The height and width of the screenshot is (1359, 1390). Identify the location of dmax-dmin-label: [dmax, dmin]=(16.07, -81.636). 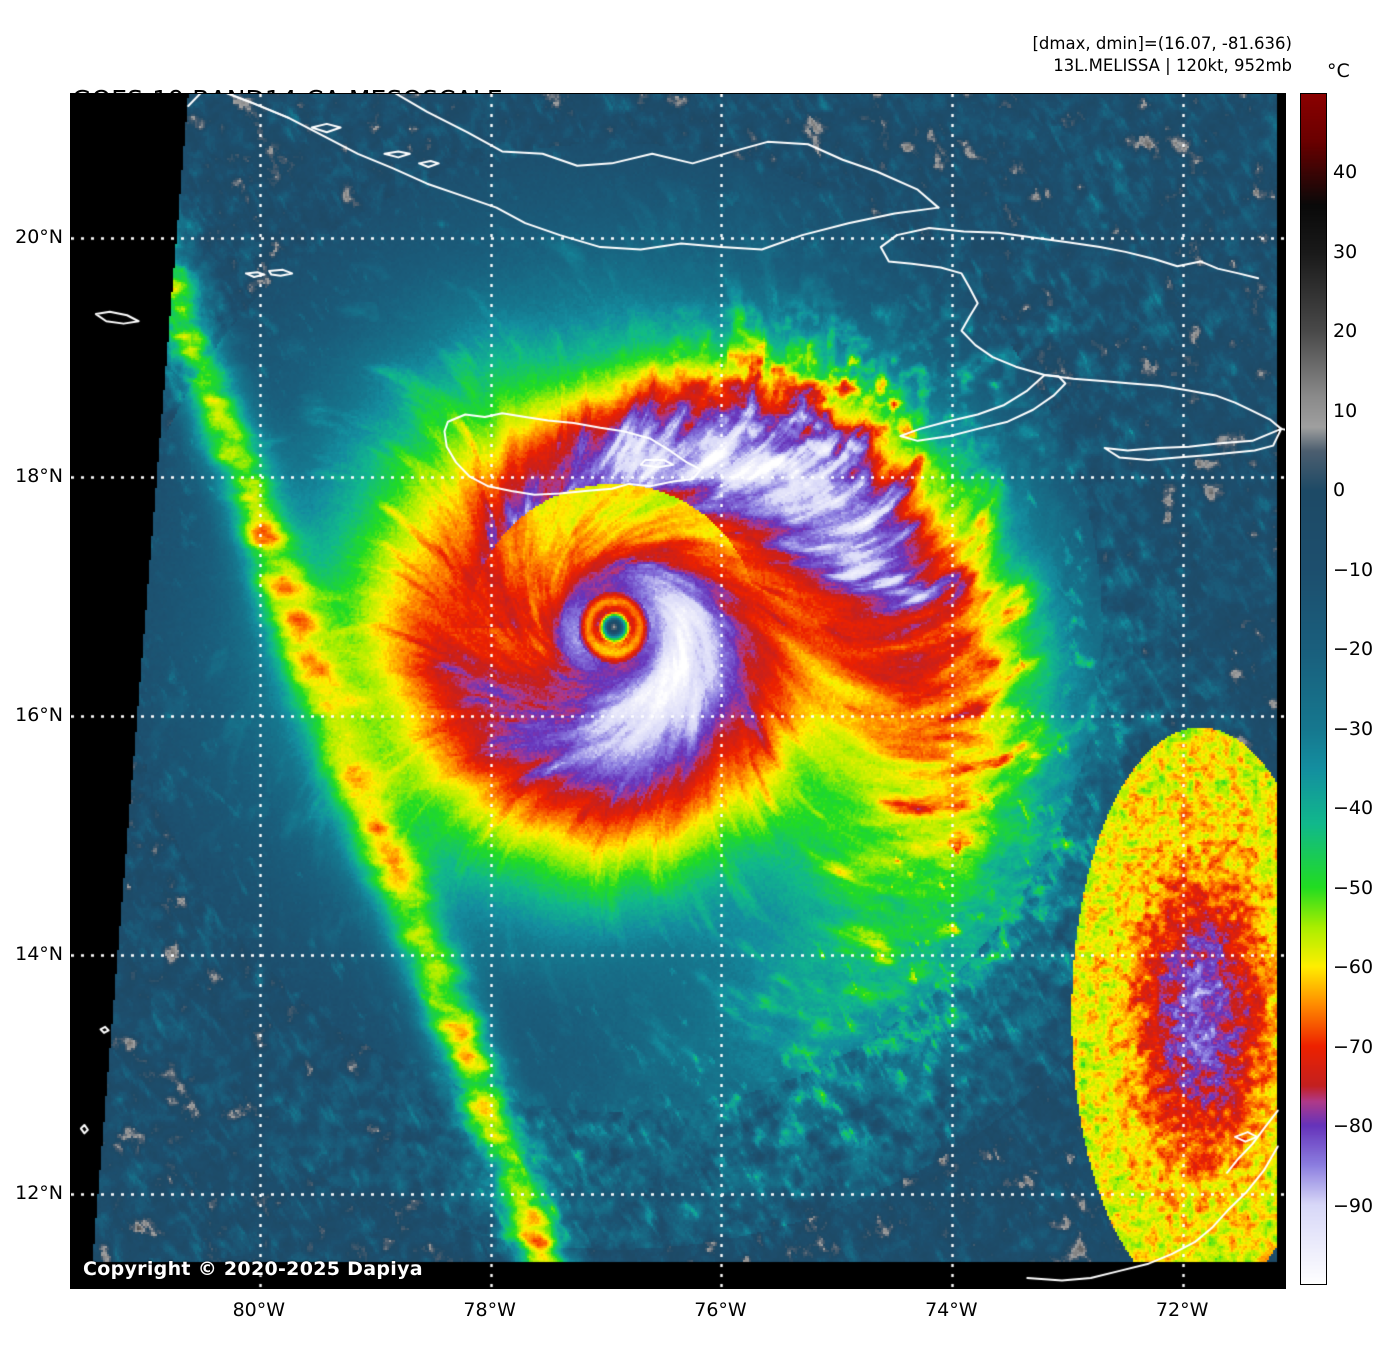
(1162, 43).